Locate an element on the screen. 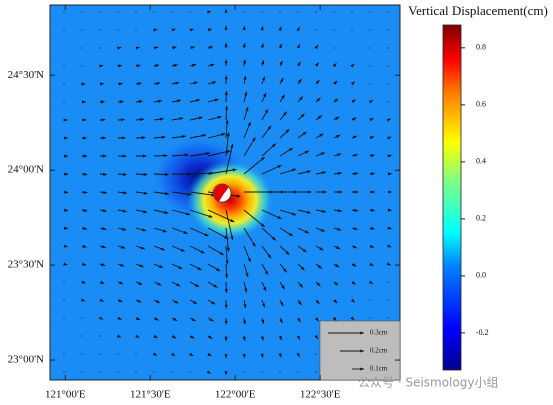 This screenshot has width=553, height=405. legend-label: 0.2cm is located at coordinates (379, 351).